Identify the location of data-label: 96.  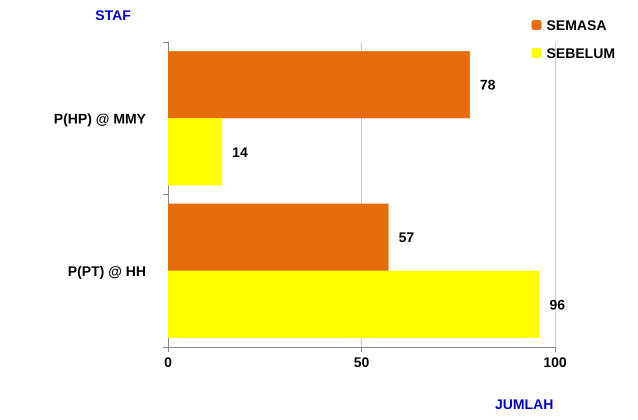
(558, 304).